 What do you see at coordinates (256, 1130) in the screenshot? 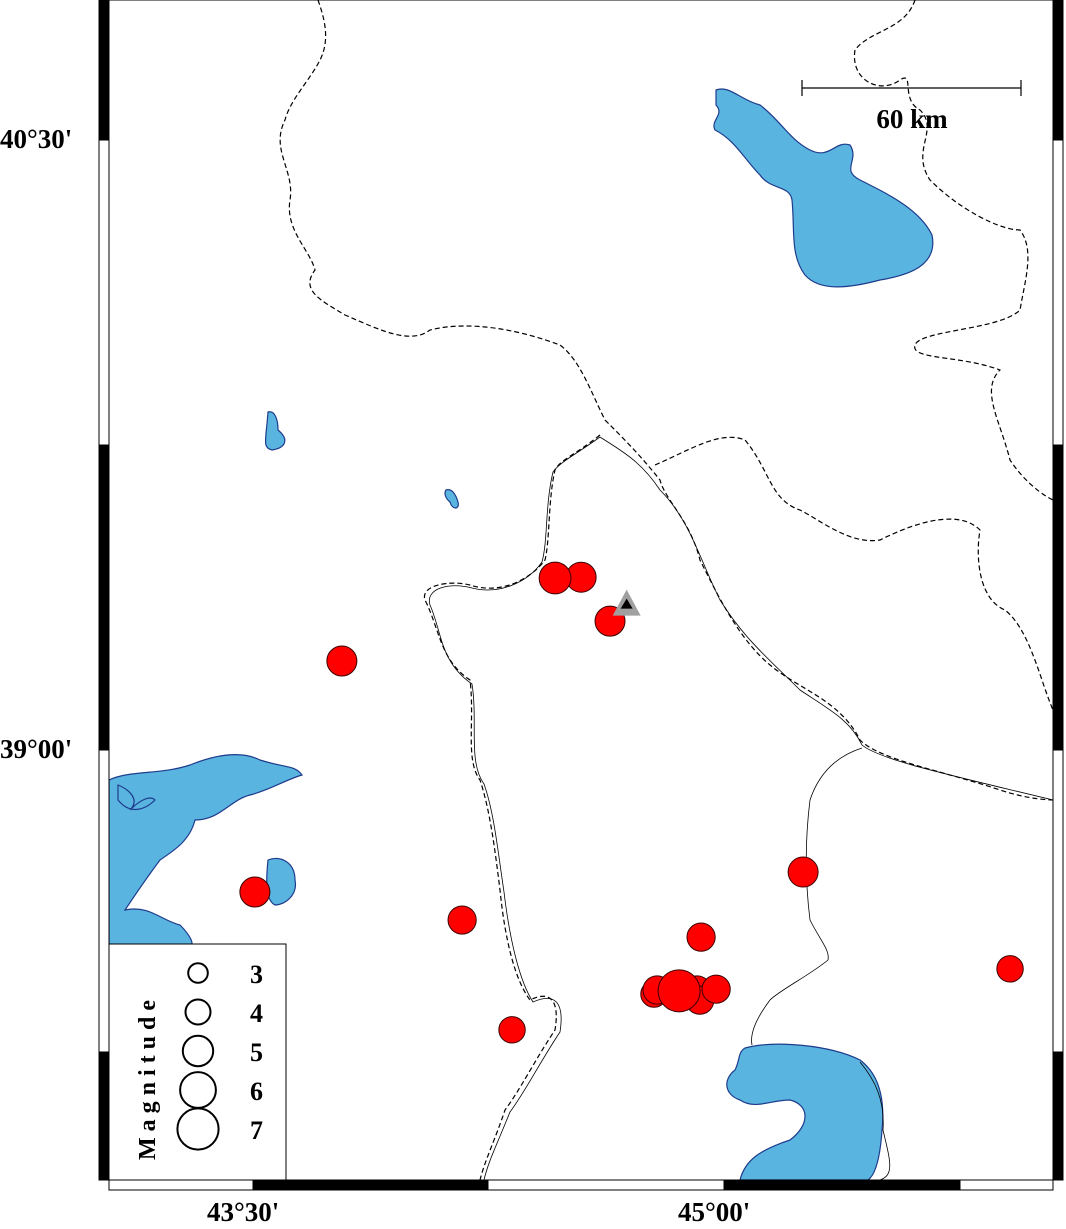
I see `legend-label: 7` at bounding box center [256, 1130].